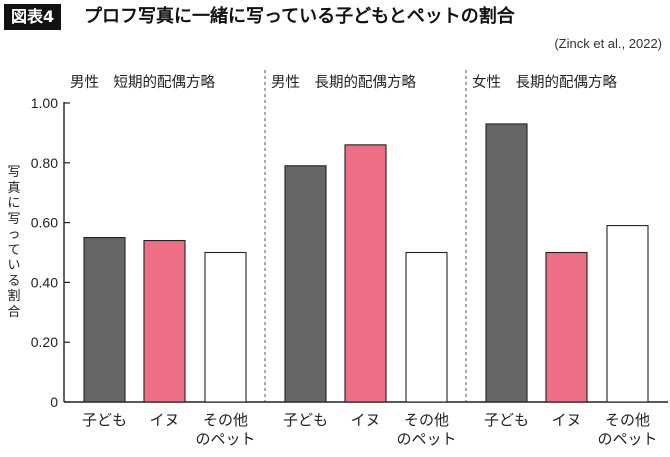  What do you see at coordinates (44, 163) in the screenshot?
I see `y-tick-label: 0.80` at bounding box center [44, 163].